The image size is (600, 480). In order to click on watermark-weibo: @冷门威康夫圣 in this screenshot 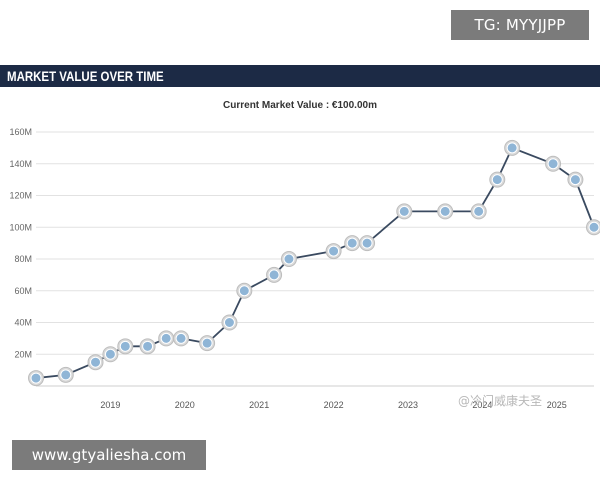, I will do `click(500, 401)`.